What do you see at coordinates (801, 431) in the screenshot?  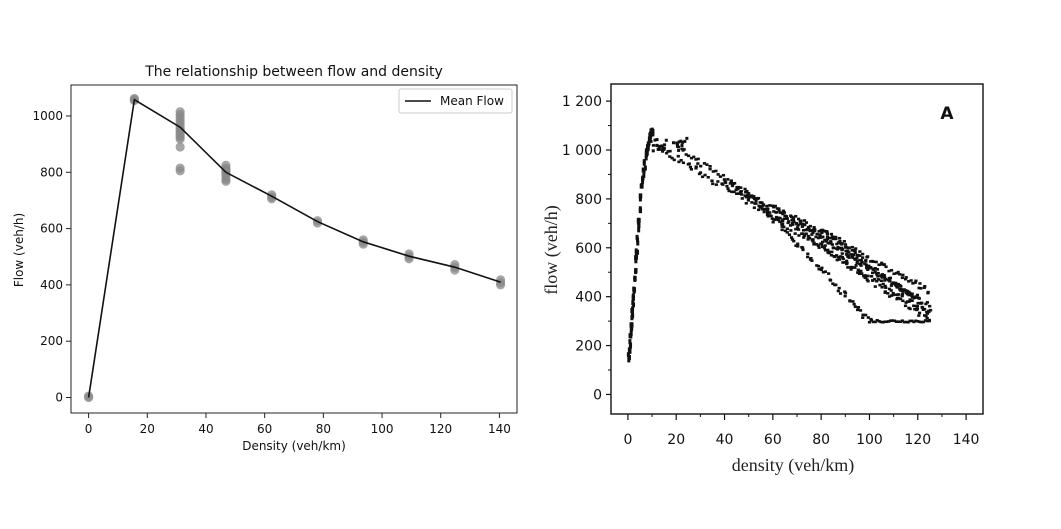 I see `right-x-axis: 0 20 40 60 80 100 120 140` at bounding box center [801, 431].